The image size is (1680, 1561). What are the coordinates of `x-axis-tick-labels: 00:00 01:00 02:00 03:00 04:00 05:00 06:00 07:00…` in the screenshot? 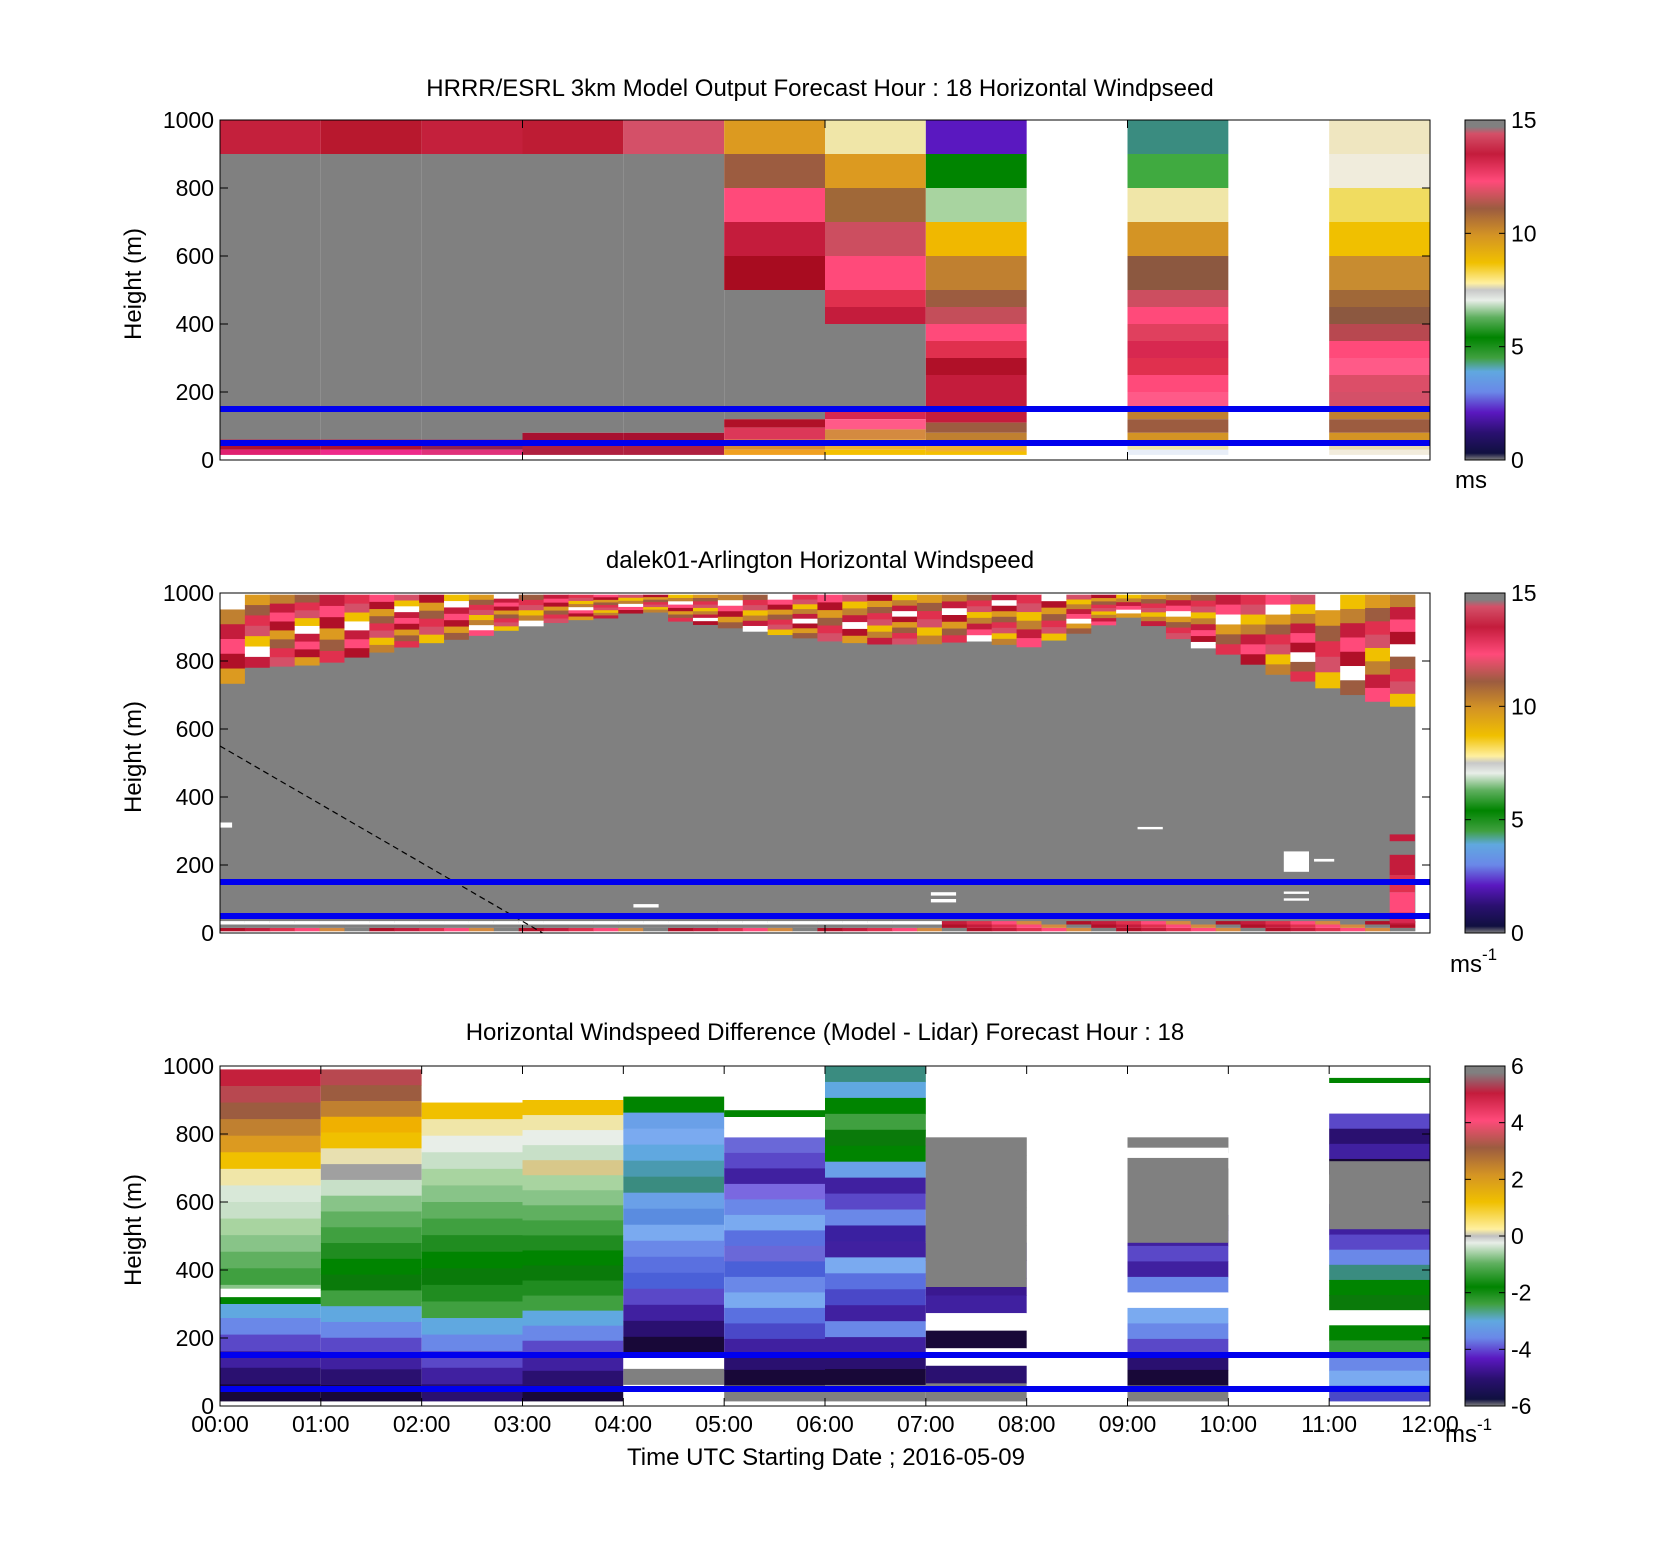 It's located at (825, 1424).